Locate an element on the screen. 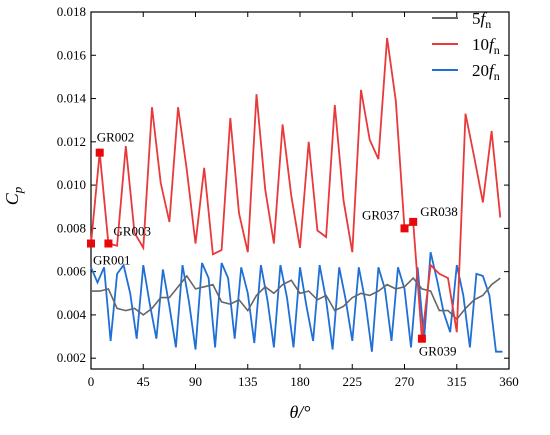  marker-label: GR039 is located at coordinates (438, 351).